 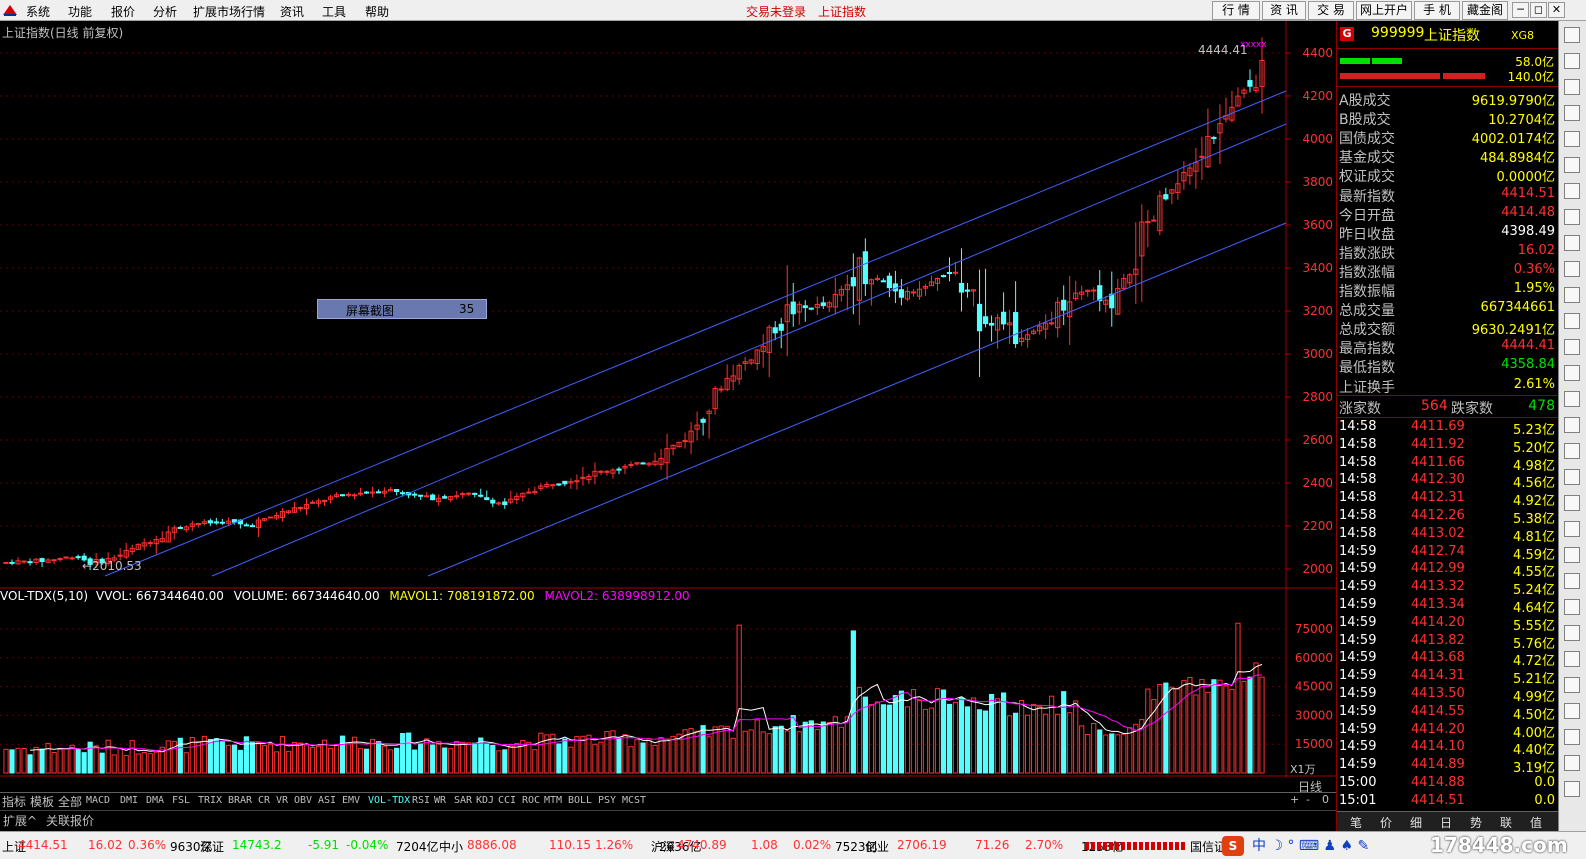 What do you see at coordinates (165, 12) in the screenshot?
I see `menu-analysis: 分析` at bounding box center [165, 12].